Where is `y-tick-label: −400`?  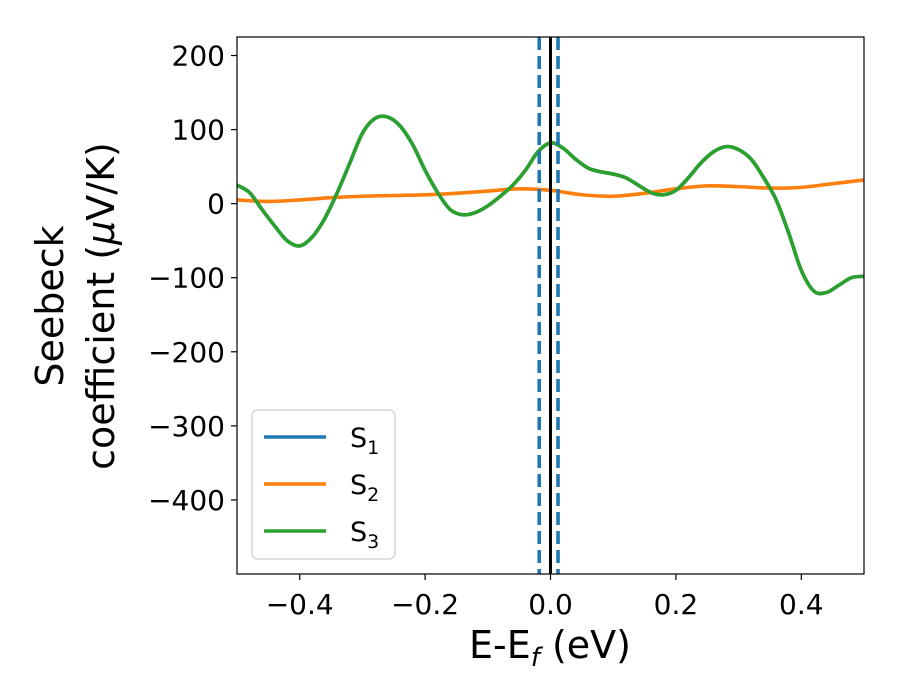 y-tick-label: −400 is located at coordinates (186, 500).